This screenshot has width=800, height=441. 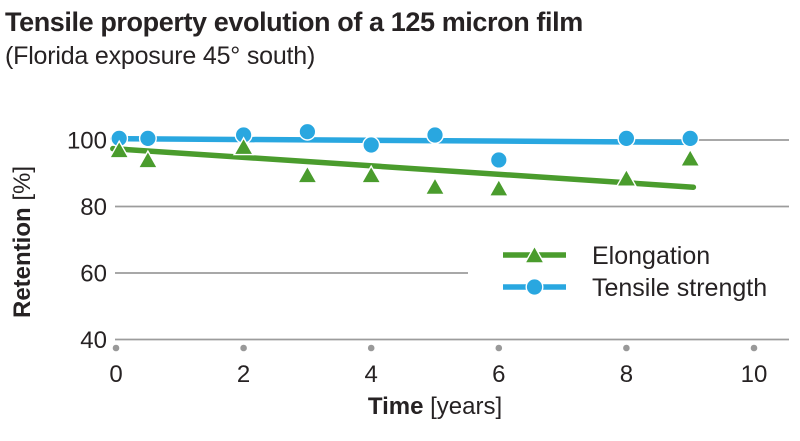 I want to click on x-tick-label: 0, so click(x=115, y=374).